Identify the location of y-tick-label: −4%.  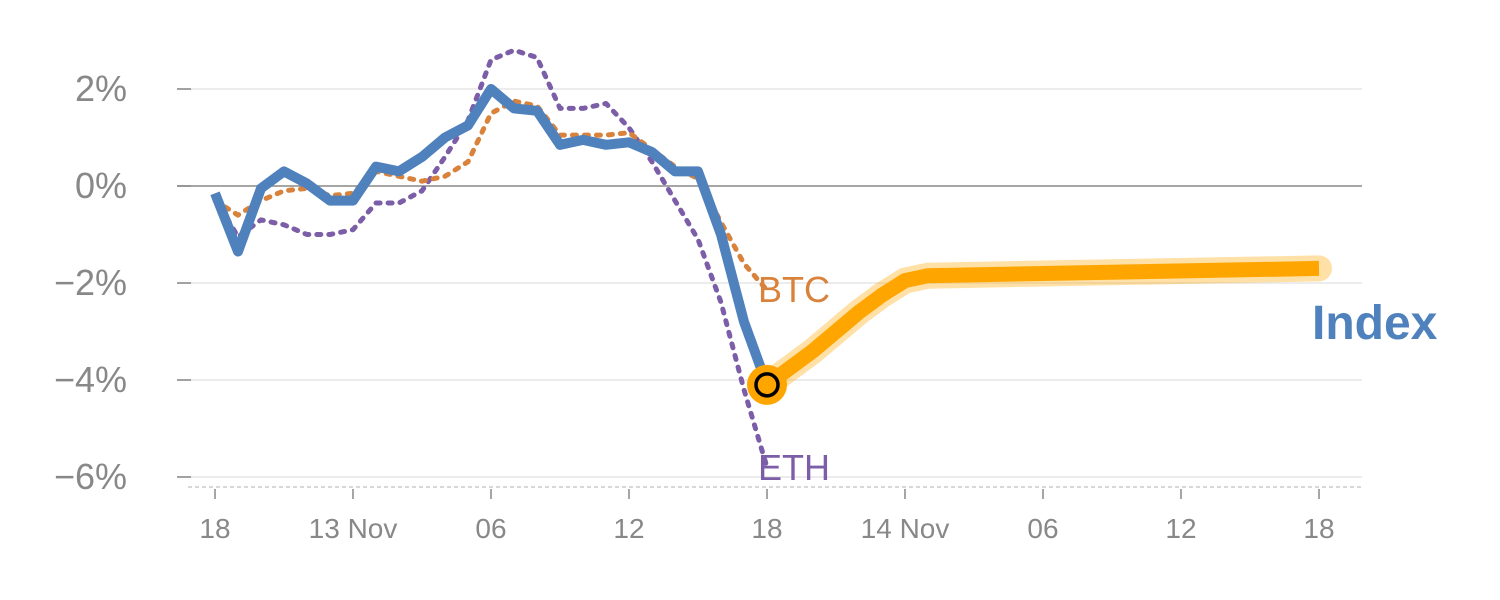
(90, 379).